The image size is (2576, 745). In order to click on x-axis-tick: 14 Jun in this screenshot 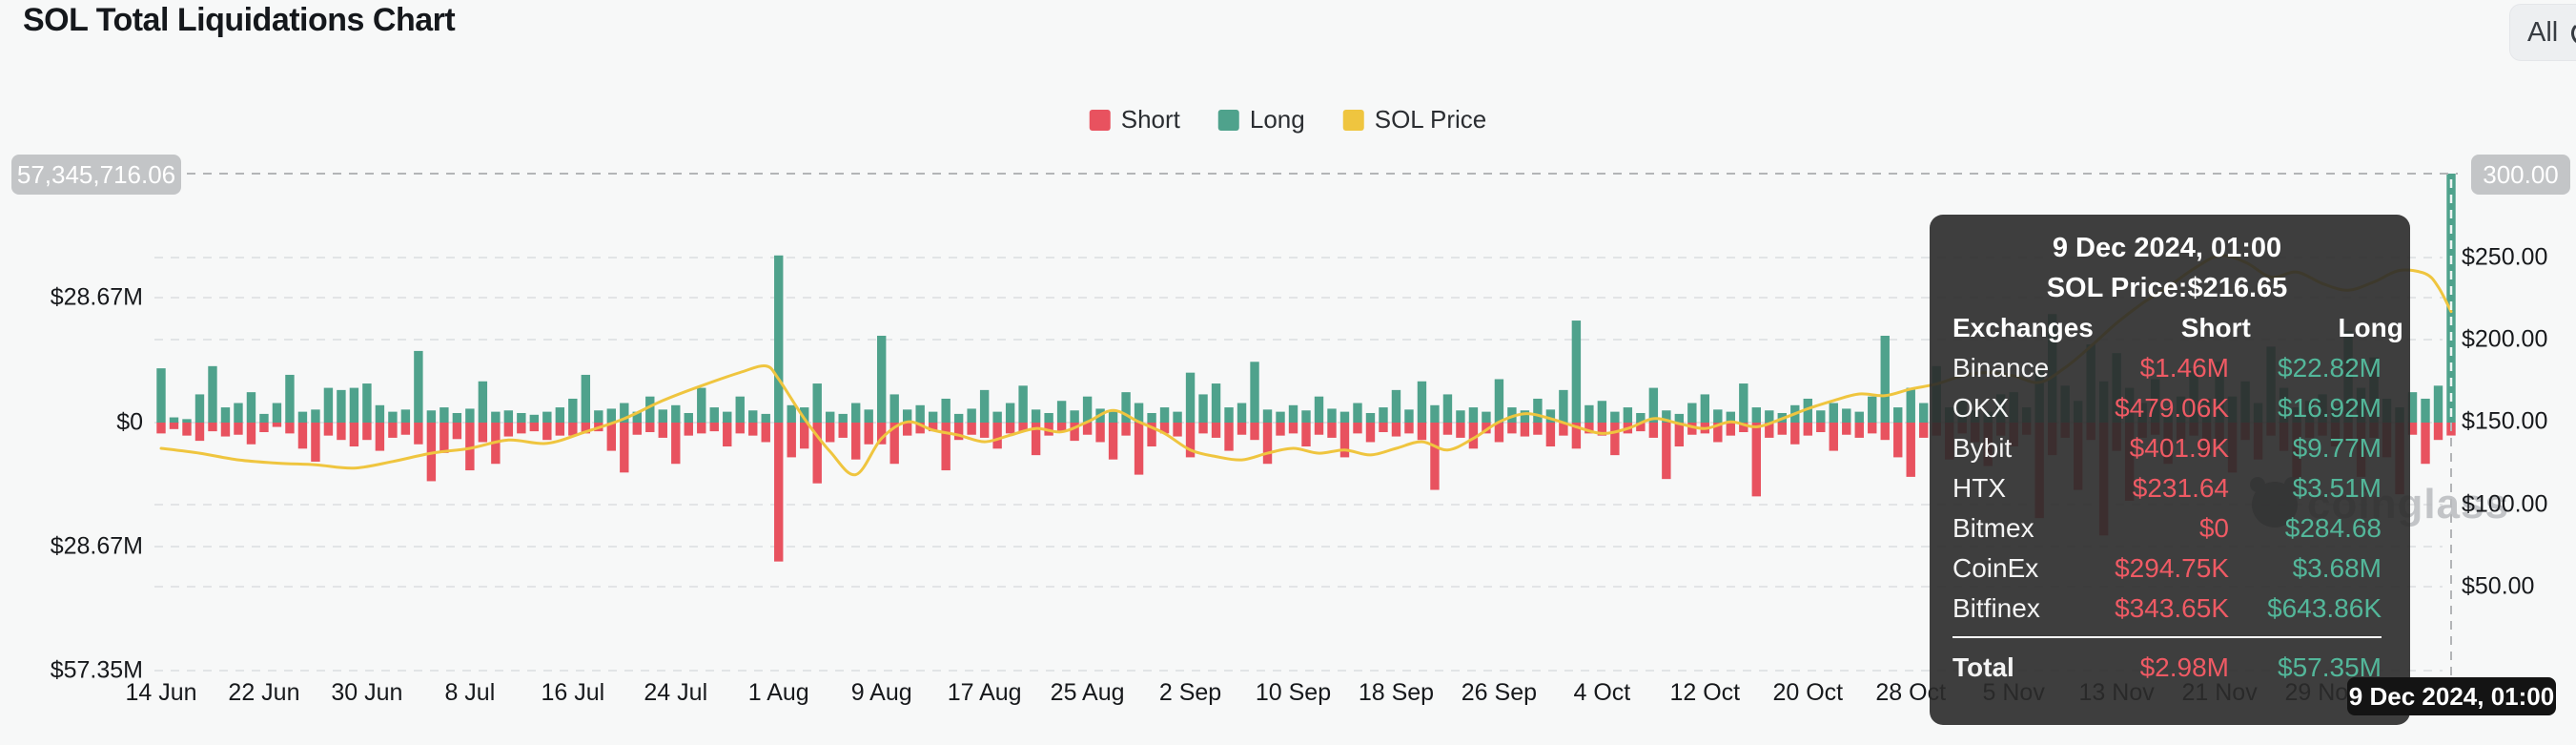, I will do `click(161, 692)`.